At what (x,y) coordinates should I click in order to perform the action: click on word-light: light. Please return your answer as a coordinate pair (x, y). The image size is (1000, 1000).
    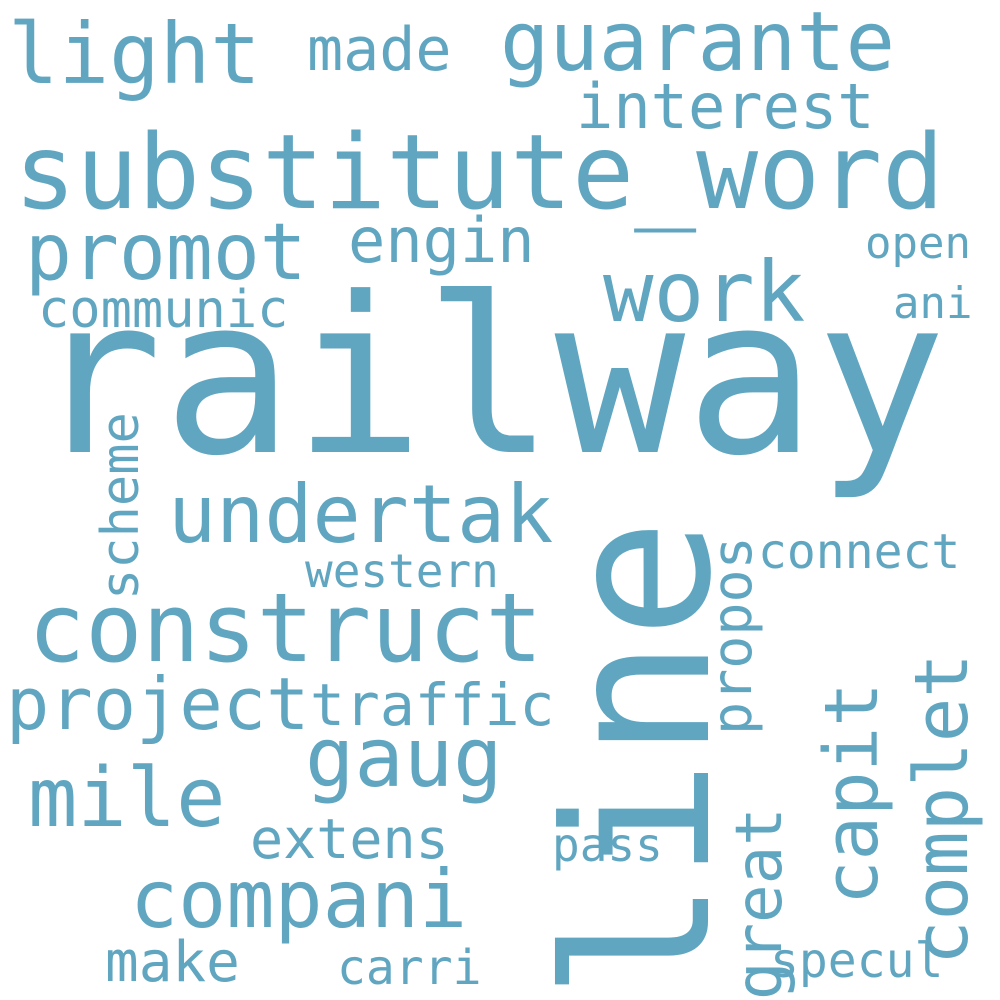
    Looking at the image, I should click on (134, 54).